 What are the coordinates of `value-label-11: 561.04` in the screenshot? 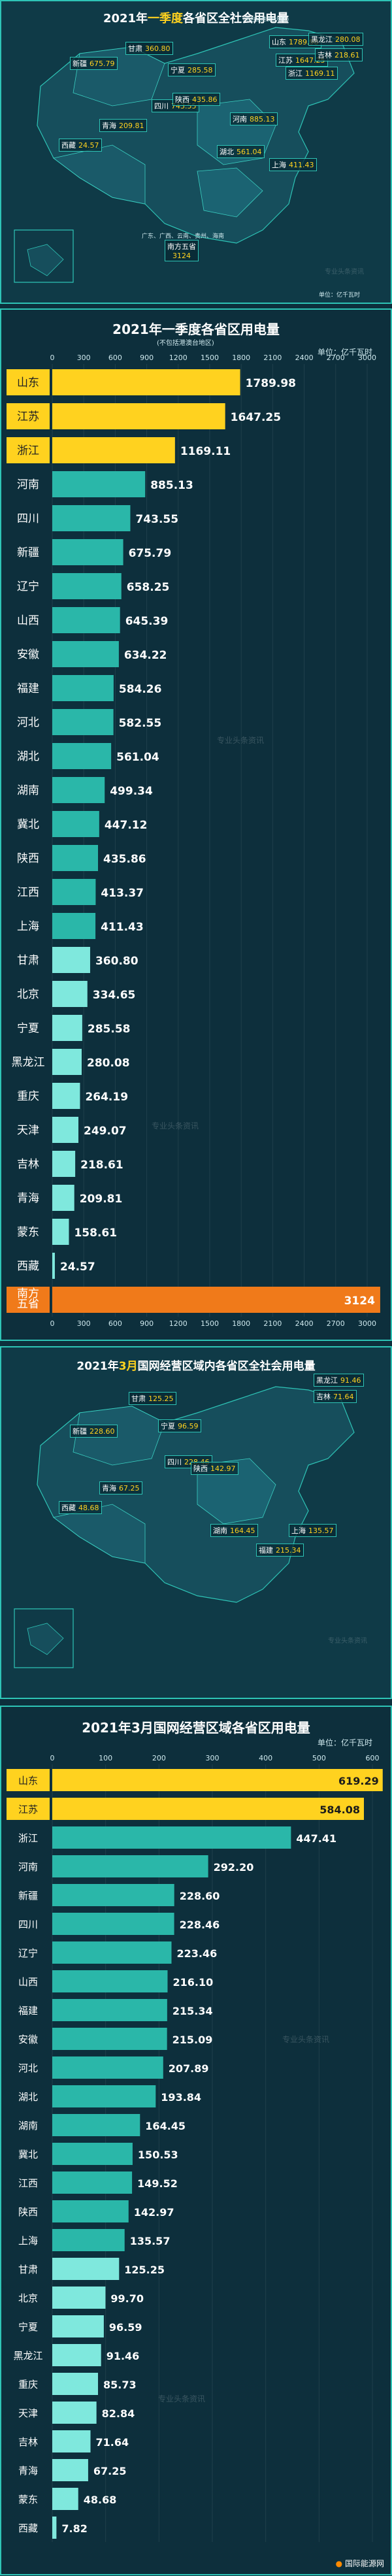 It's located at (137, 757).